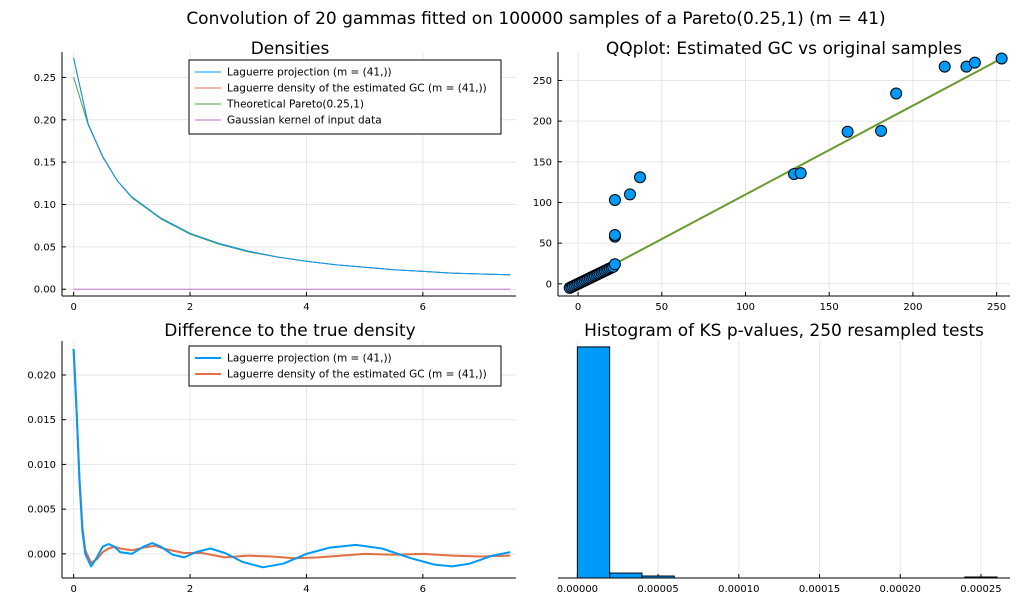 Image resolution: width=1024 pixels, height=600 pixels. What do you see at coordinates (45, 120) in the screenshot?
I see `densities-ytick-label: 0.20` at bounding box center [45, 120].